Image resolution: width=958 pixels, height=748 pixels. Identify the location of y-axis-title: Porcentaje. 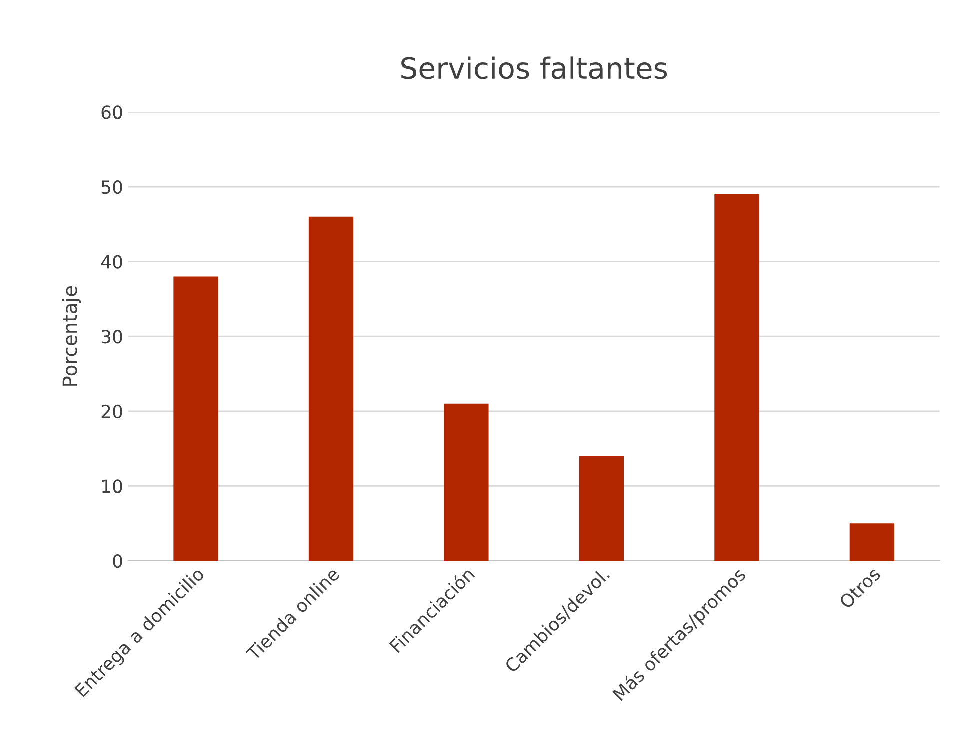
(72, 336).